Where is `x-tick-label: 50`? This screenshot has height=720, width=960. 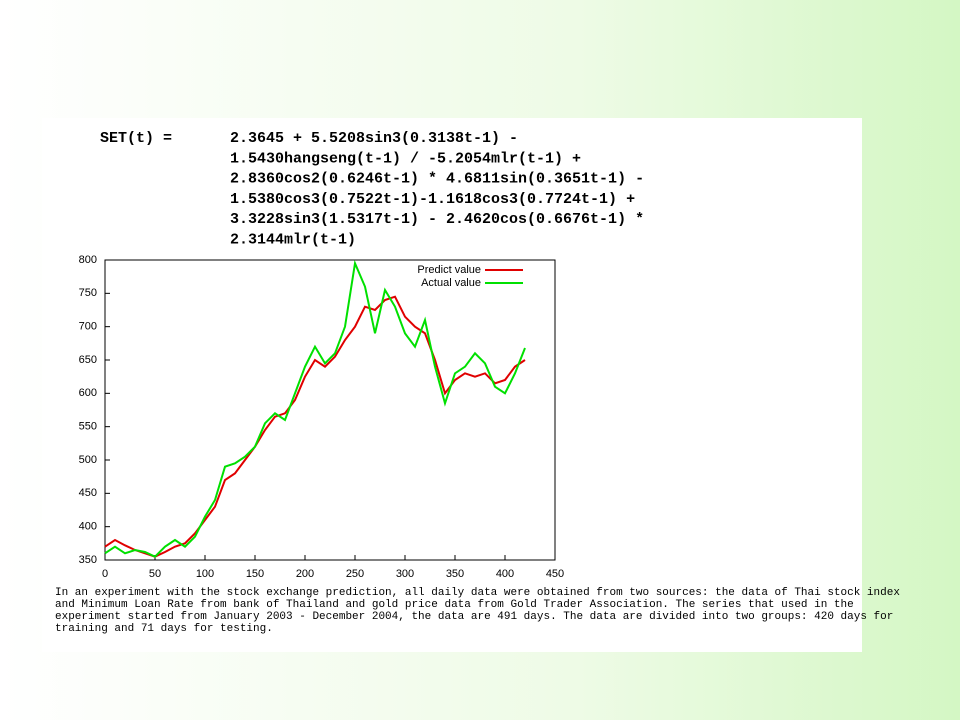
x-tick-label: 50 is located at coordinates (155, 574).